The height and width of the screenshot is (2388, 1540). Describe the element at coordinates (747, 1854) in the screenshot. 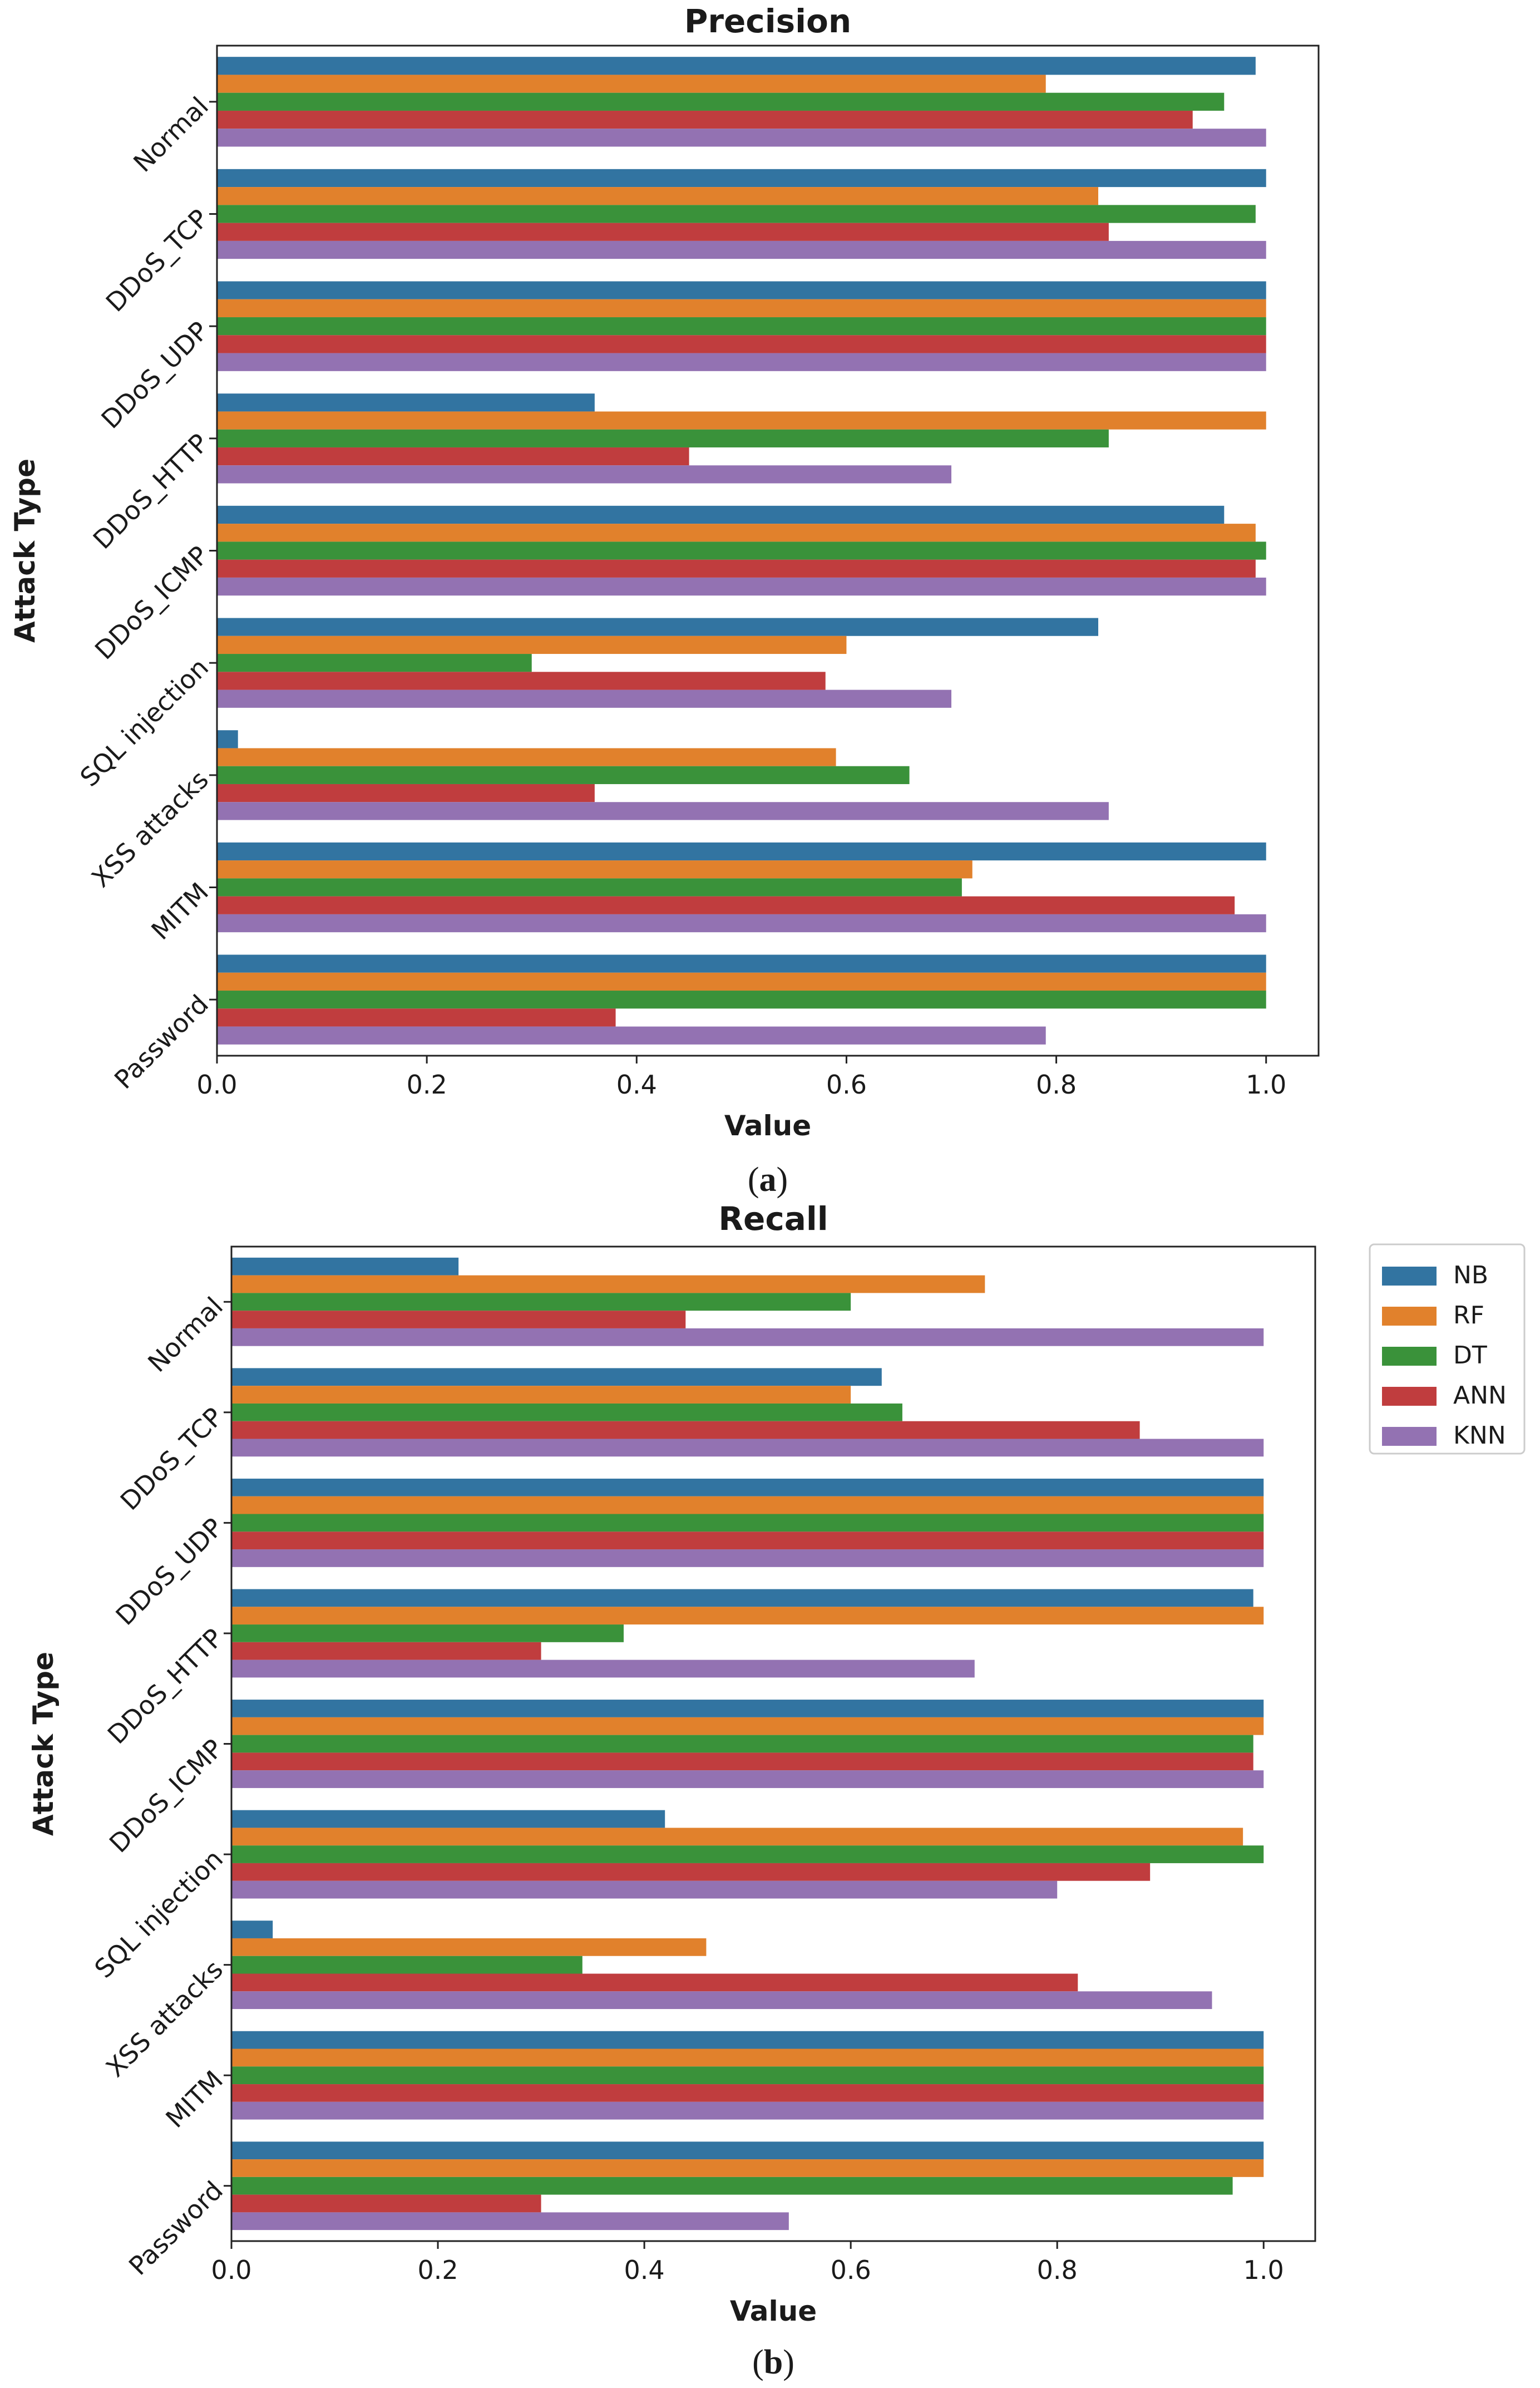

I see `bar-dt-sql-injection` at that location.